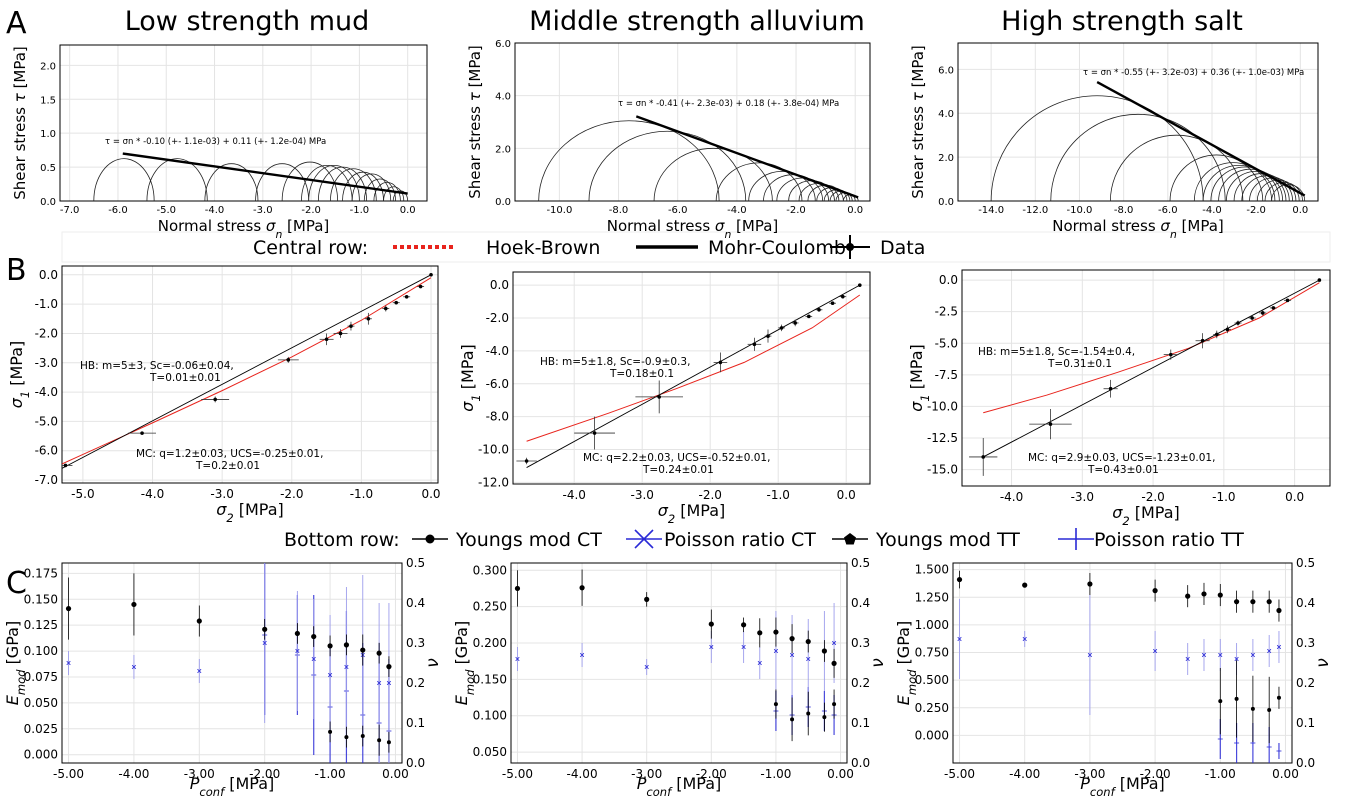 The image size is (1350, 796). What do you see at coordinates (41, 755) in the screenshot?
I see `y-tick-label: 0.000` at bounding box center [41, 755].